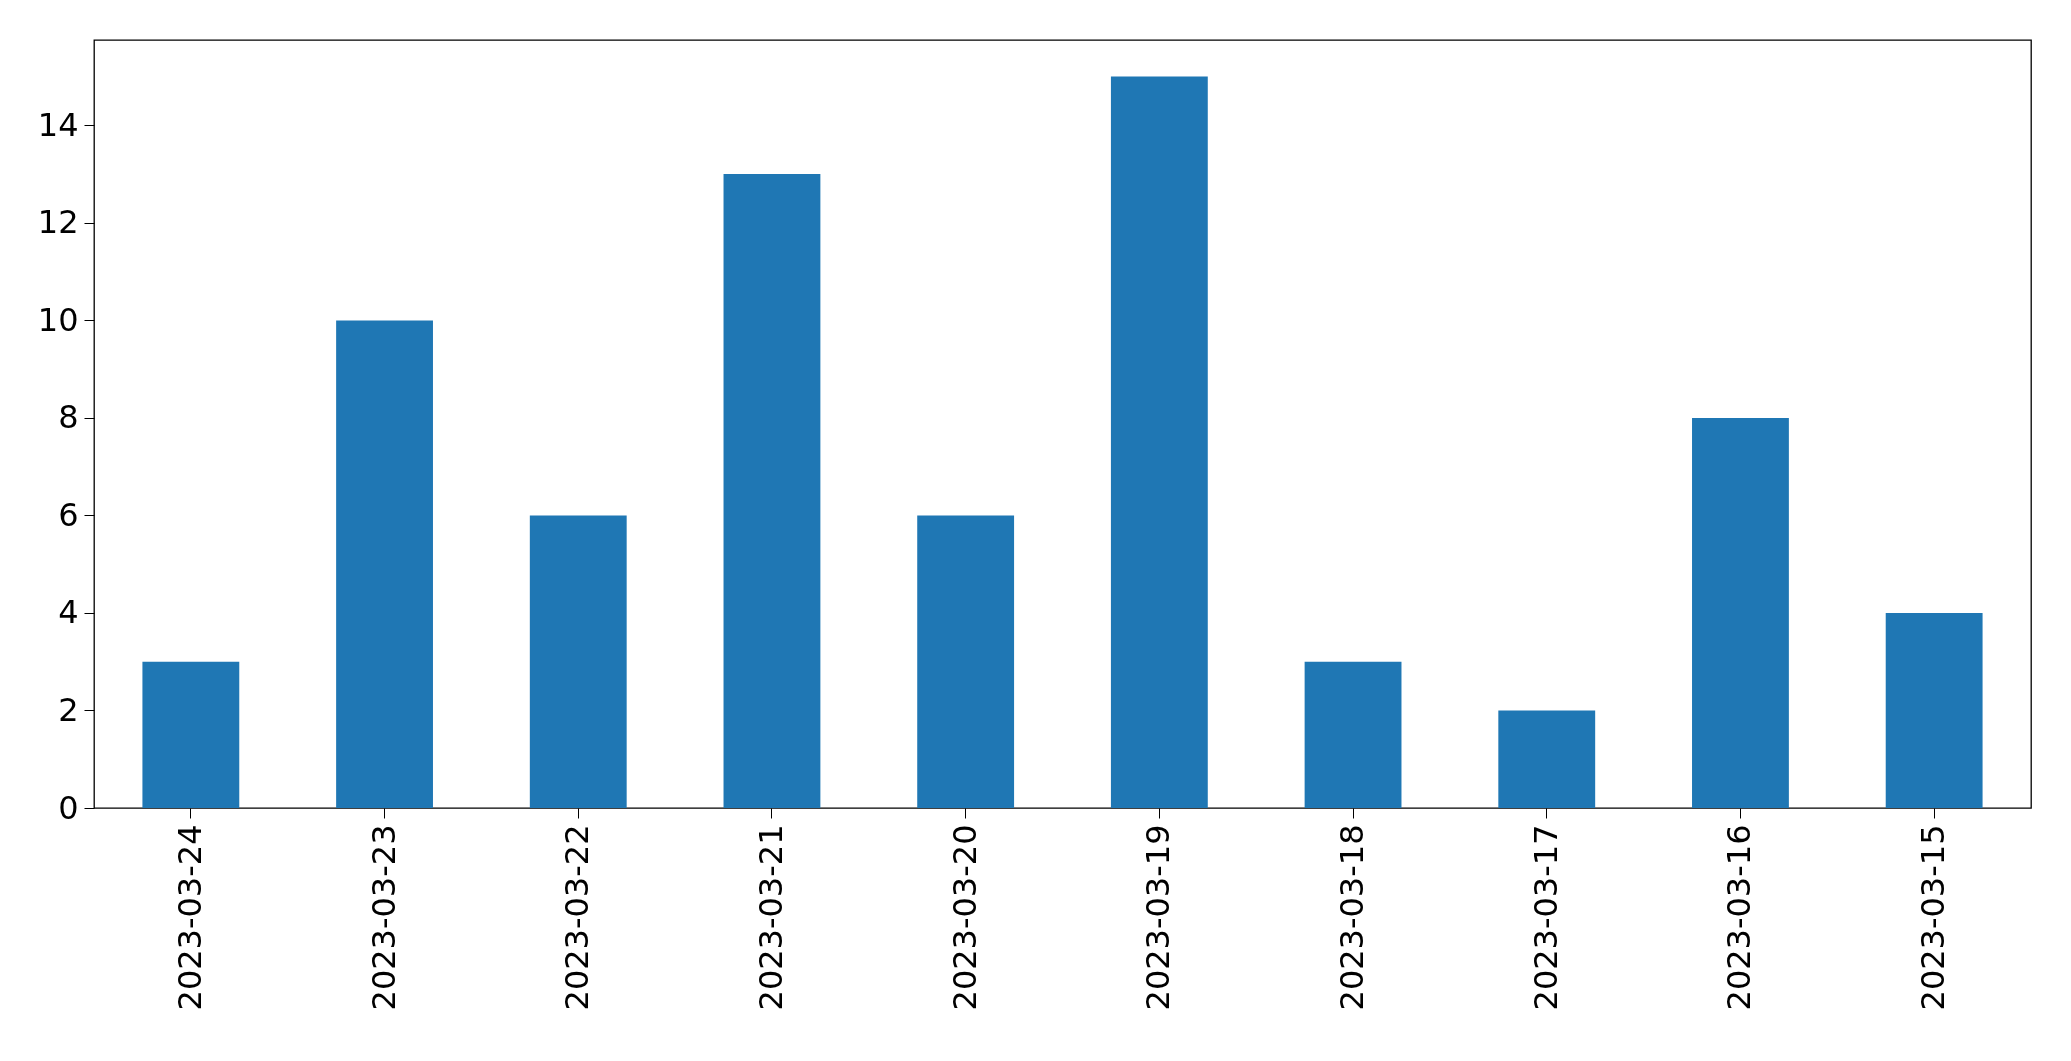  I want to click on x-tick-label: 2023-03-23, so click(383, 917).